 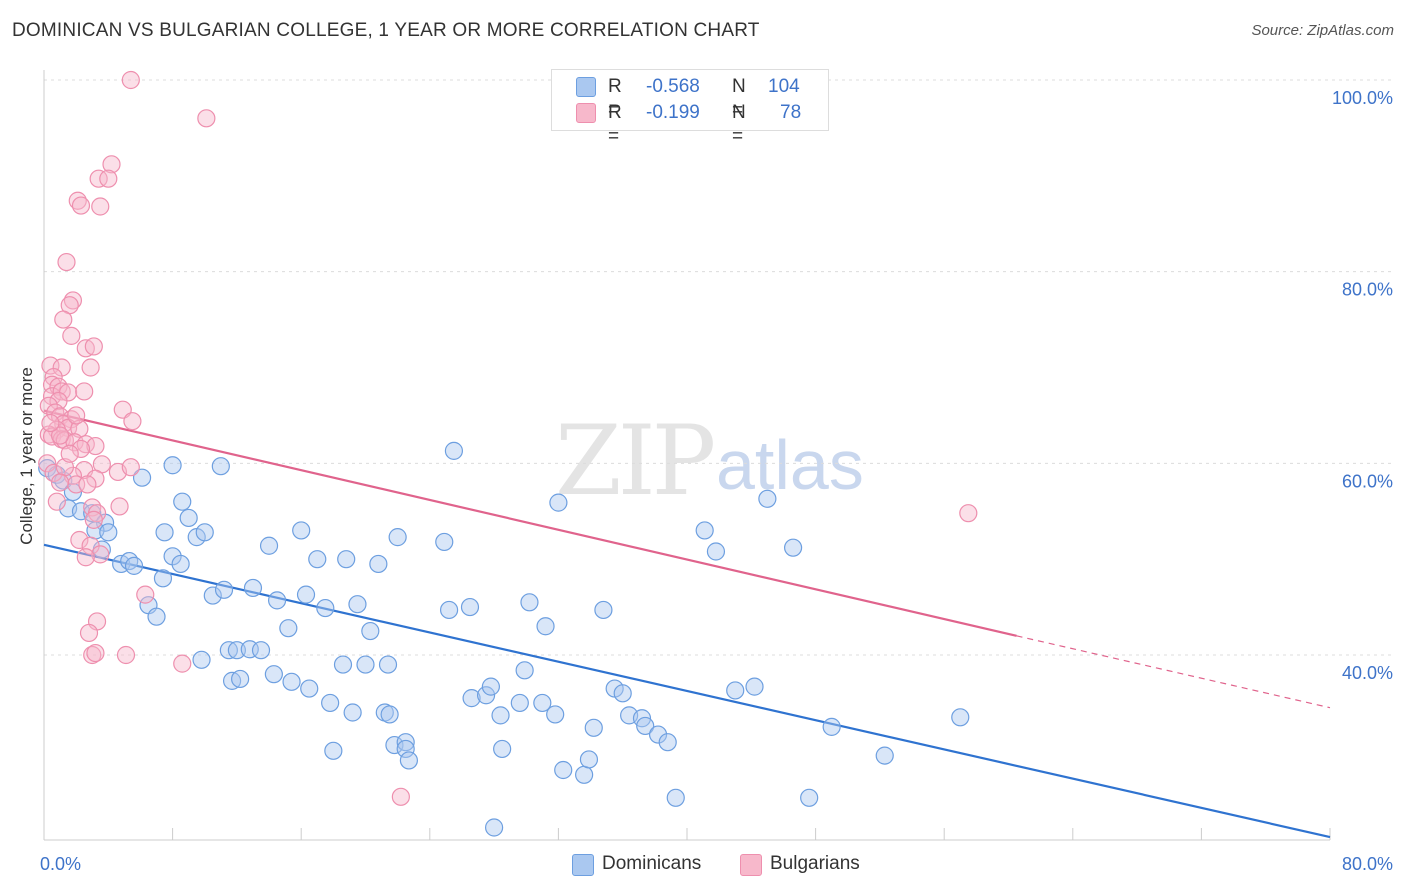 What do you see at coordinates (1367, 481) in the screenshot?
I see `y-tick-label: 60.0%` at bounding box center [1367, 481].